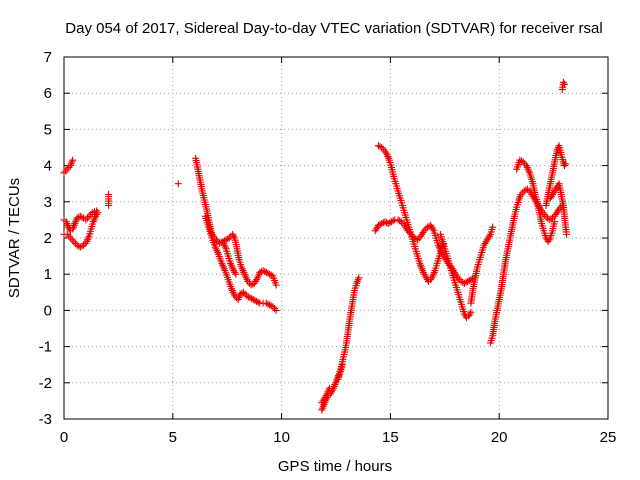 The height and width of the screenshot is (480, 640). I want to click on x-axis-label: GPS time / hours, so click(335, 466).